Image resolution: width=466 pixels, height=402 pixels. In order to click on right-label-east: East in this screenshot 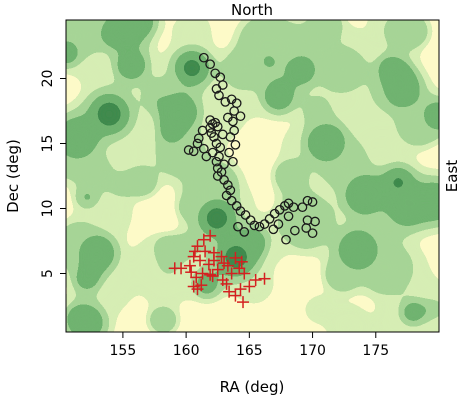, I will do `click(452, 176)`.